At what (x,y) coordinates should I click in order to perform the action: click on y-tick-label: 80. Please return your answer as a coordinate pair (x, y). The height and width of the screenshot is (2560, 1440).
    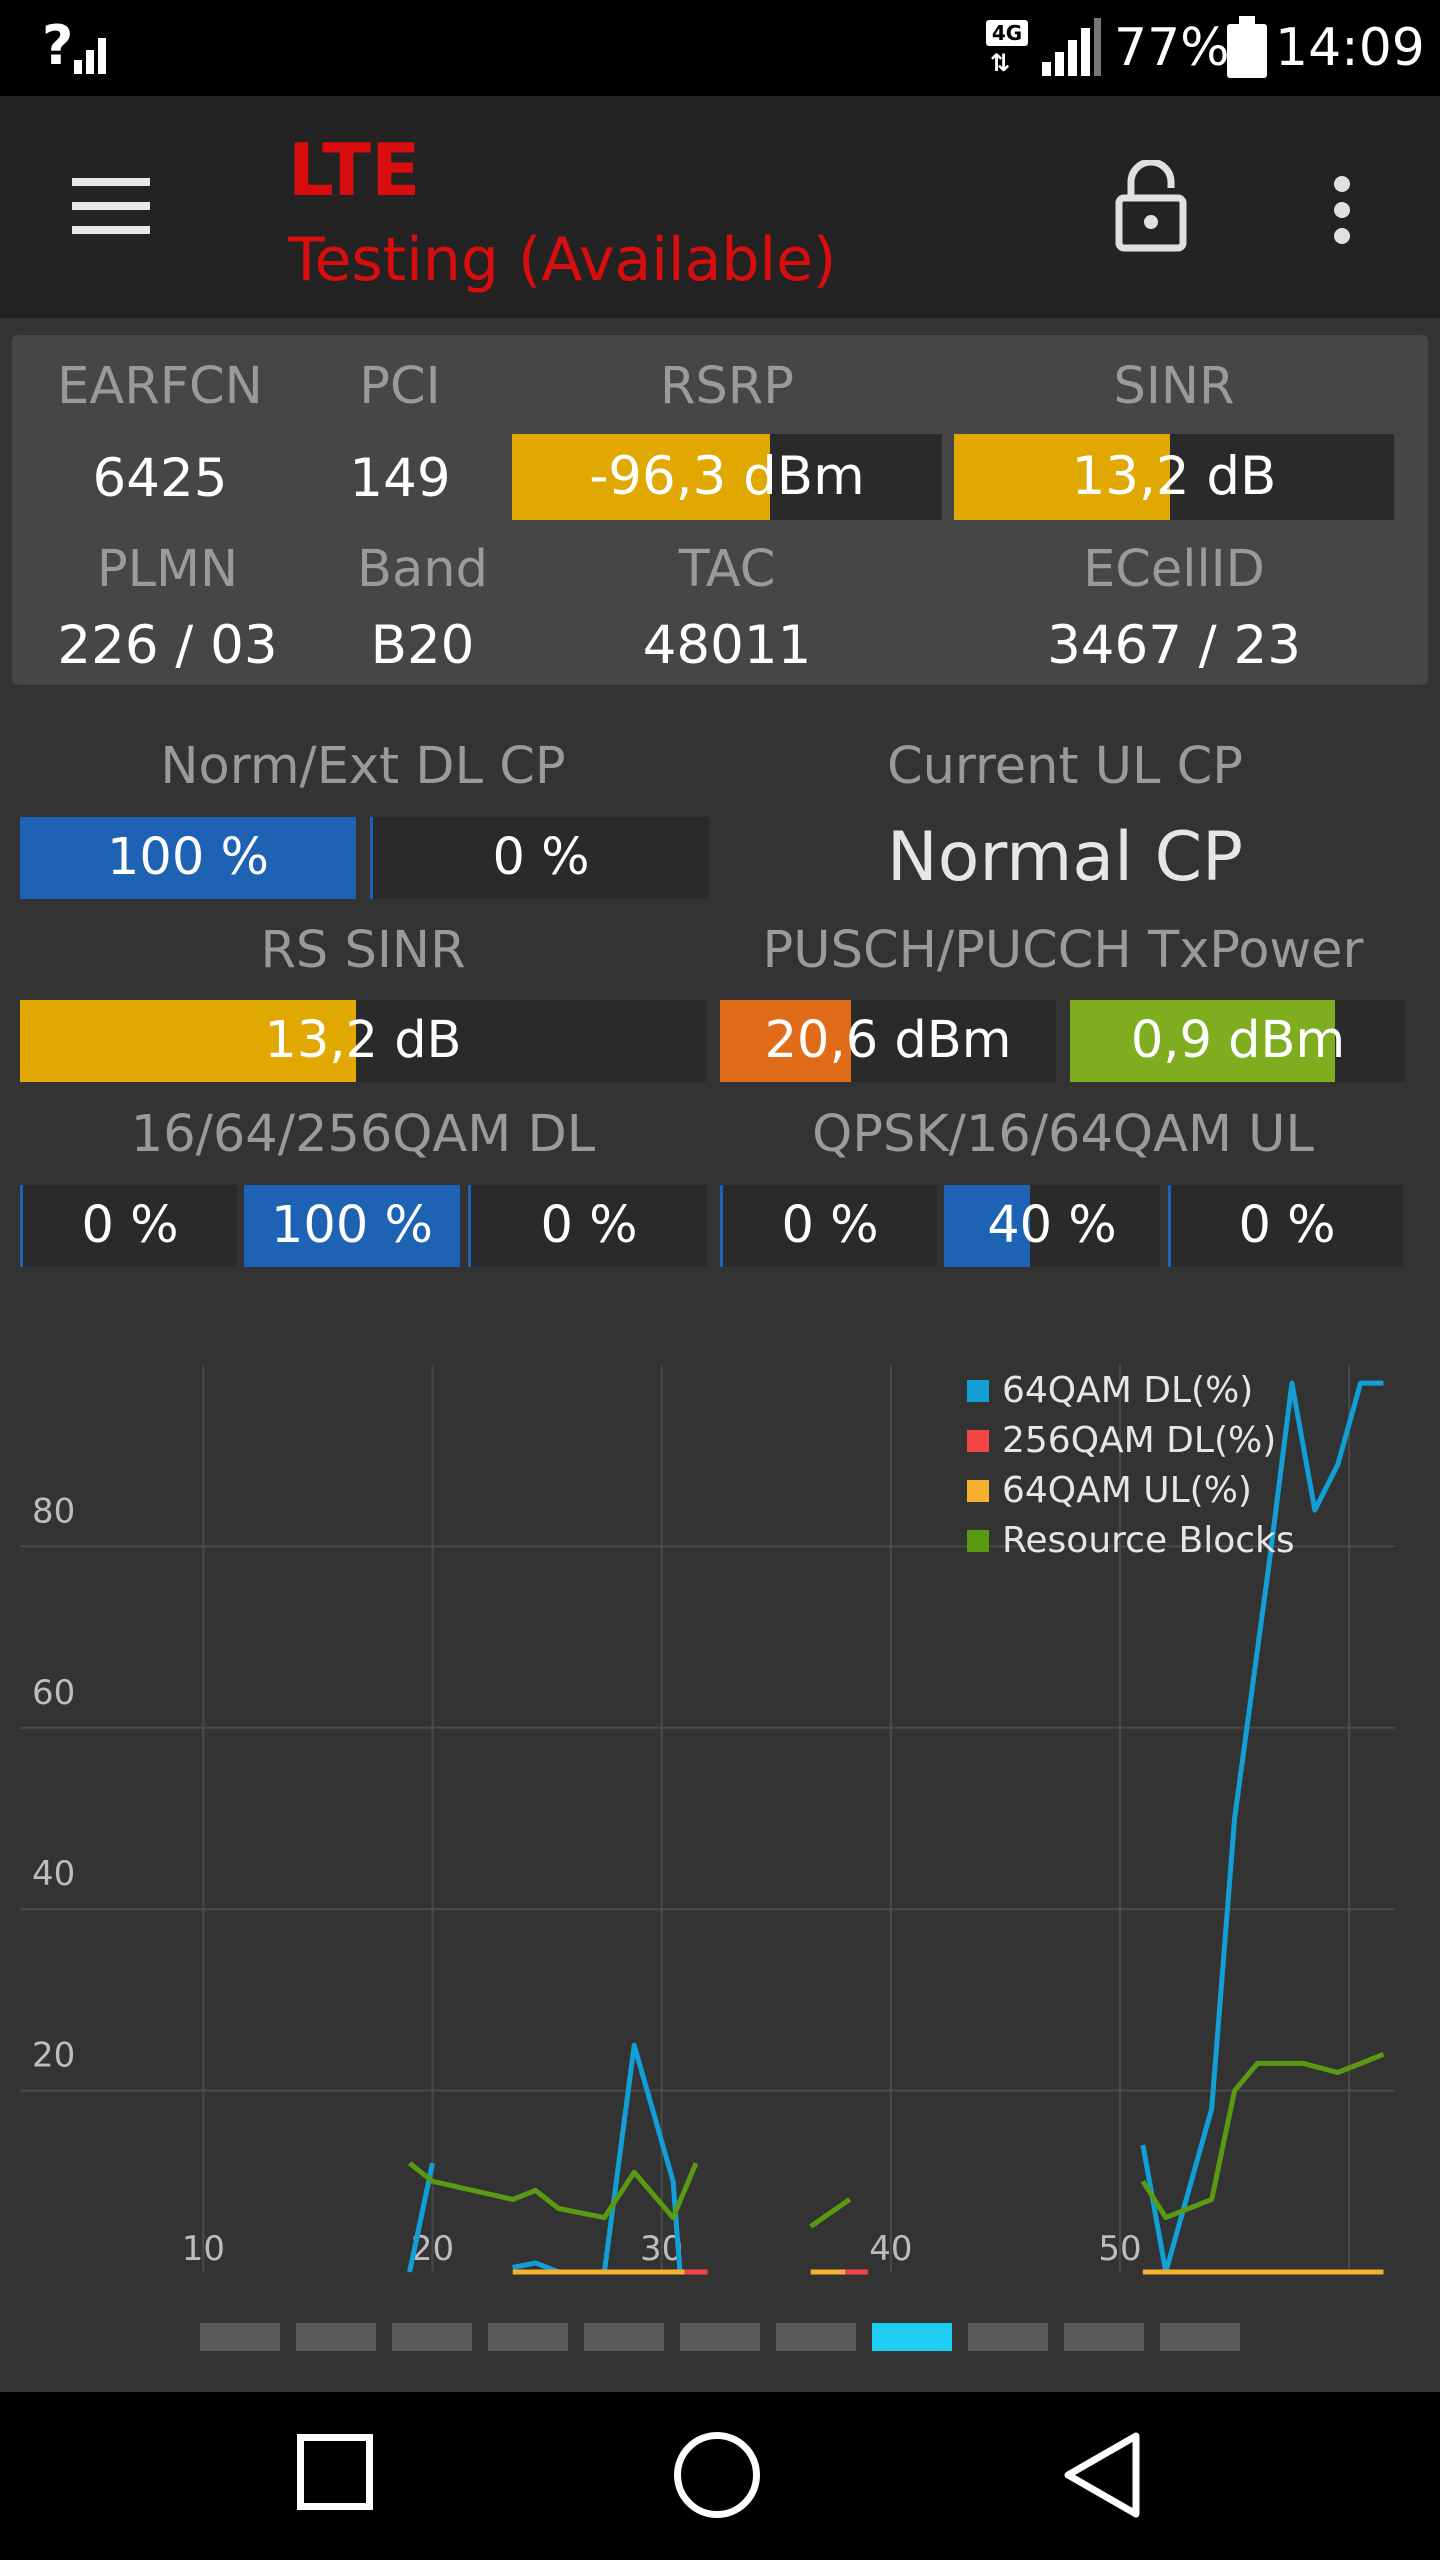
    Looking at the image, I should click on (53, 1511).